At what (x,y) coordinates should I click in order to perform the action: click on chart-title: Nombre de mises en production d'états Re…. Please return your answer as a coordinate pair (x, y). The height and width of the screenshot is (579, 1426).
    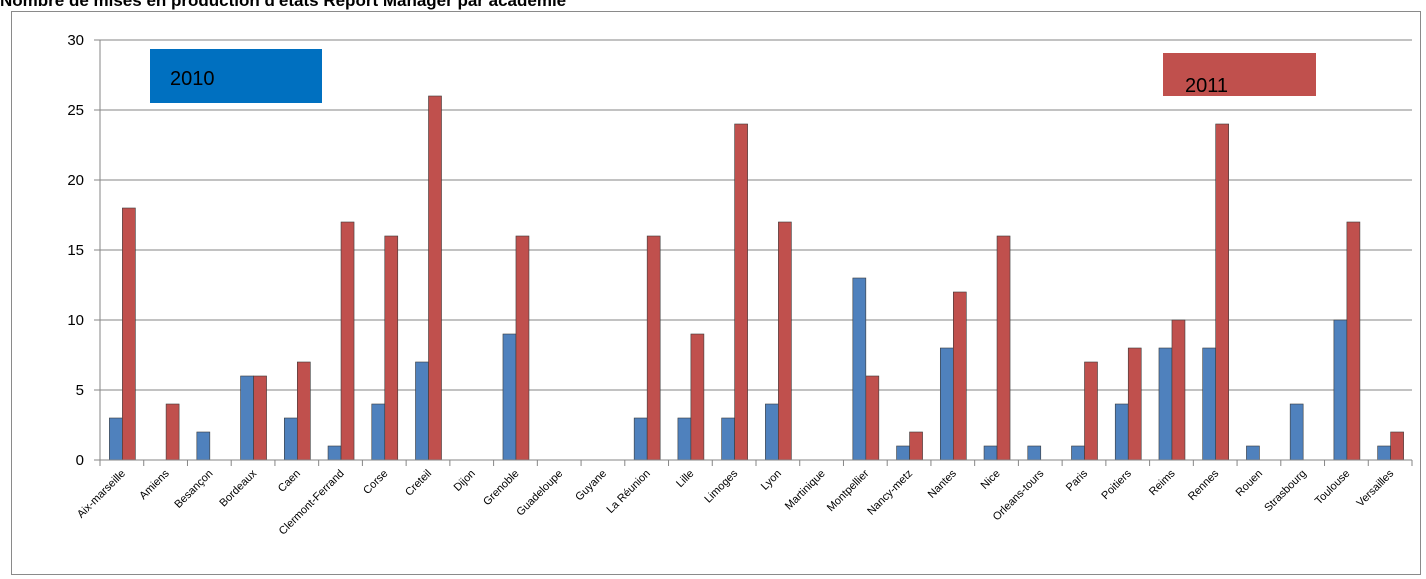
    Looking at the image, I should click on (283, 5).